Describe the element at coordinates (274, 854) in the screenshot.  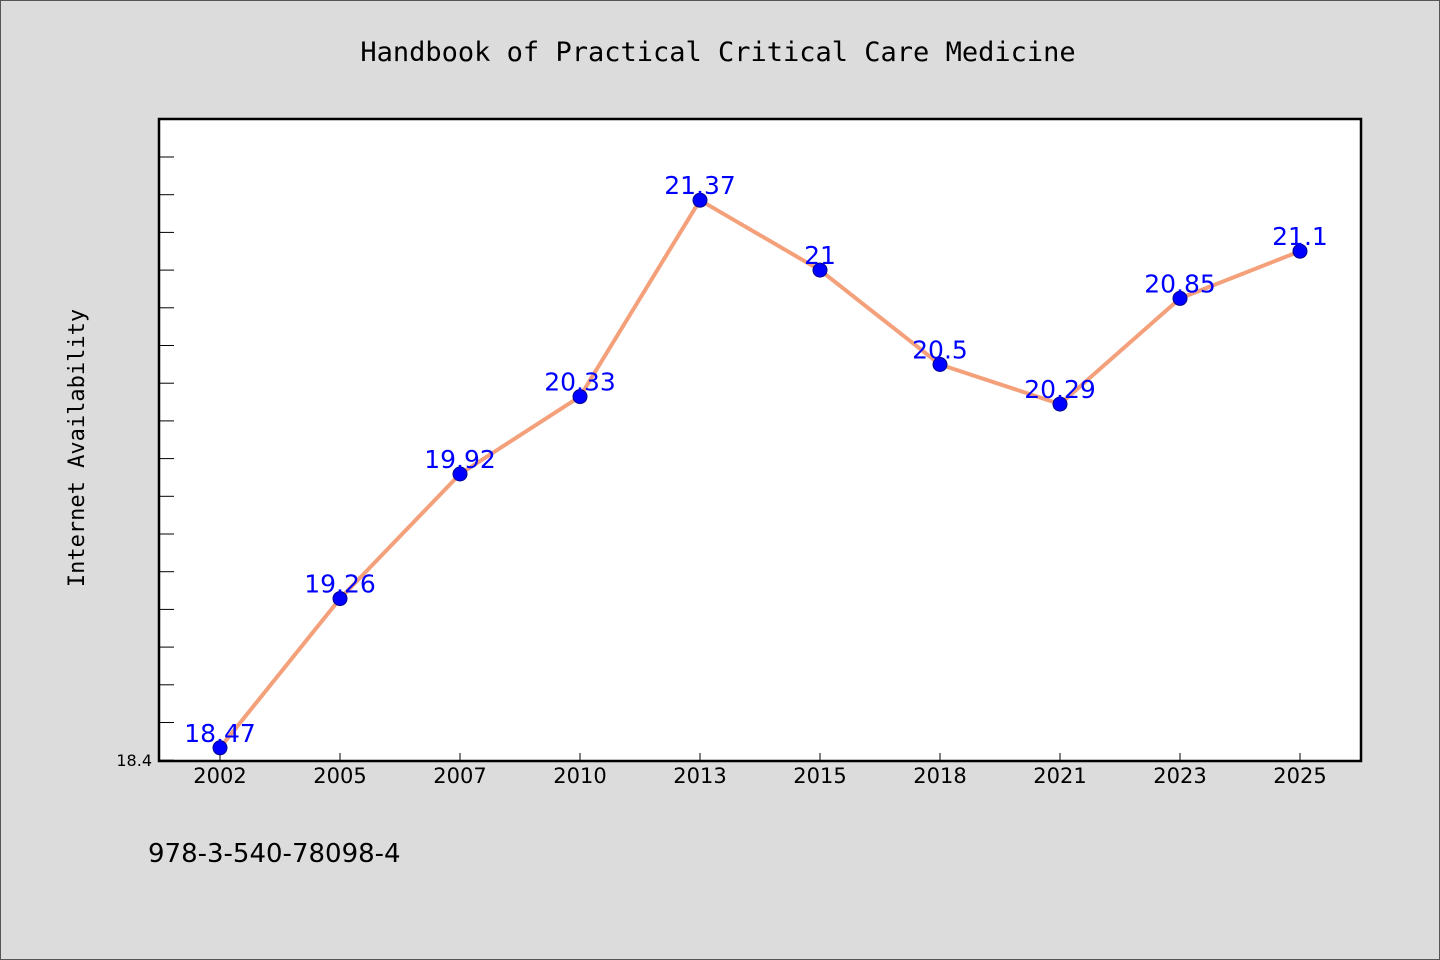
I see `isbn-footer: 978-3-540-78098-4` at that location.